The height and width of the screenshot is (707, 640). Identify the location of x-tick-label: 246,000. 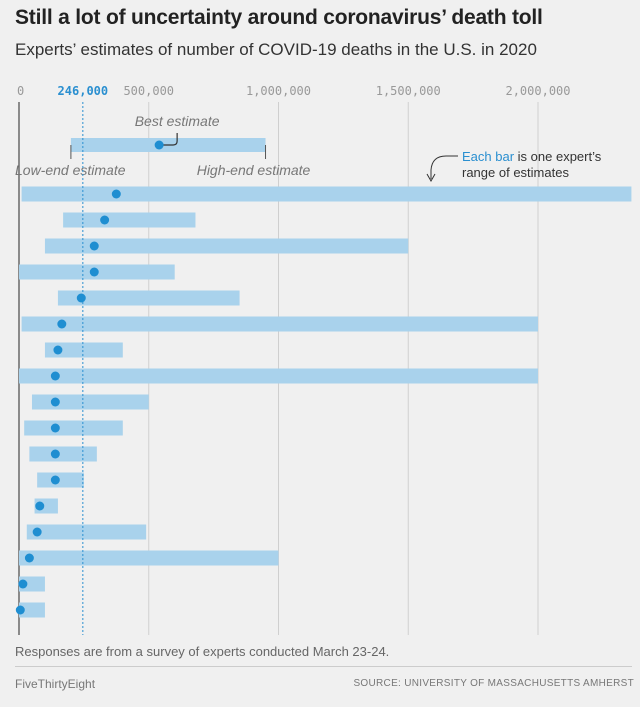
(83, 91).